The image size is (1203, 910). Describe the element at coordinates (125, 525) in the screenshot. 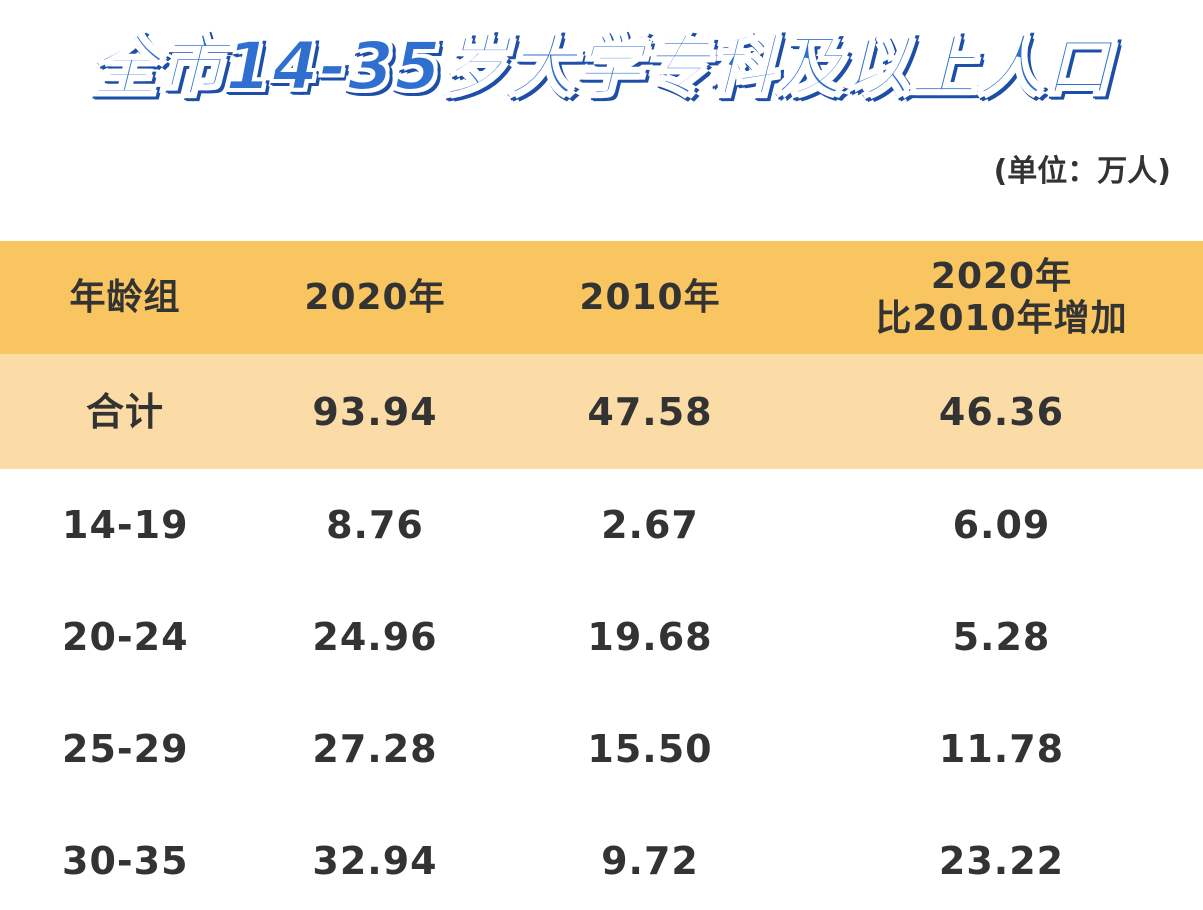

I see `row-label: 14-19` at that location.